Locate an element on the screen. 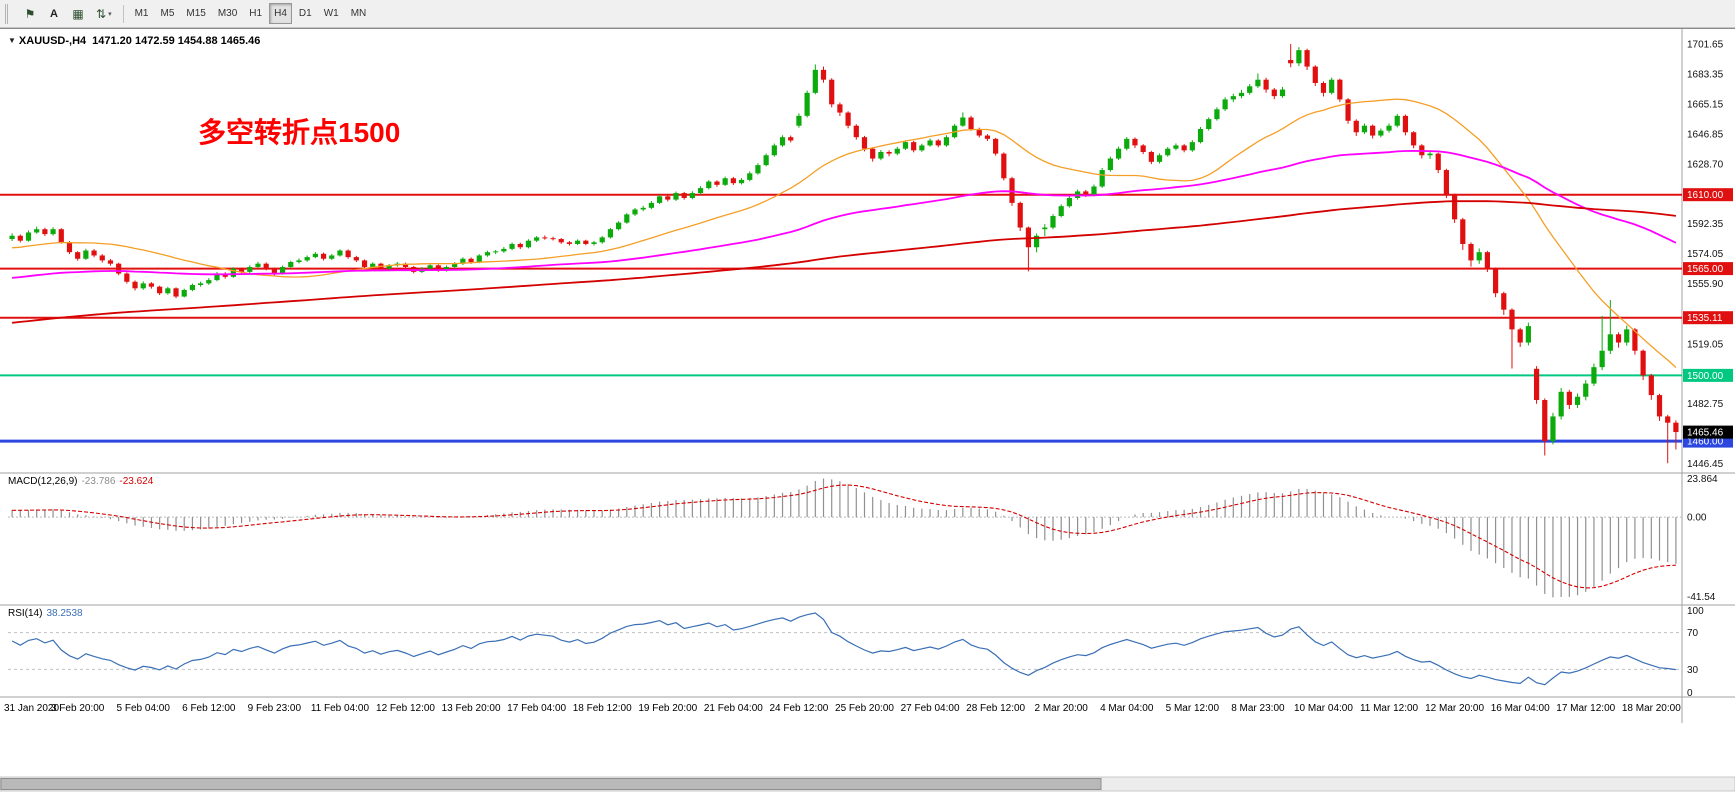  rsi-name: RSI(14) is located at coordinates (25, 613).